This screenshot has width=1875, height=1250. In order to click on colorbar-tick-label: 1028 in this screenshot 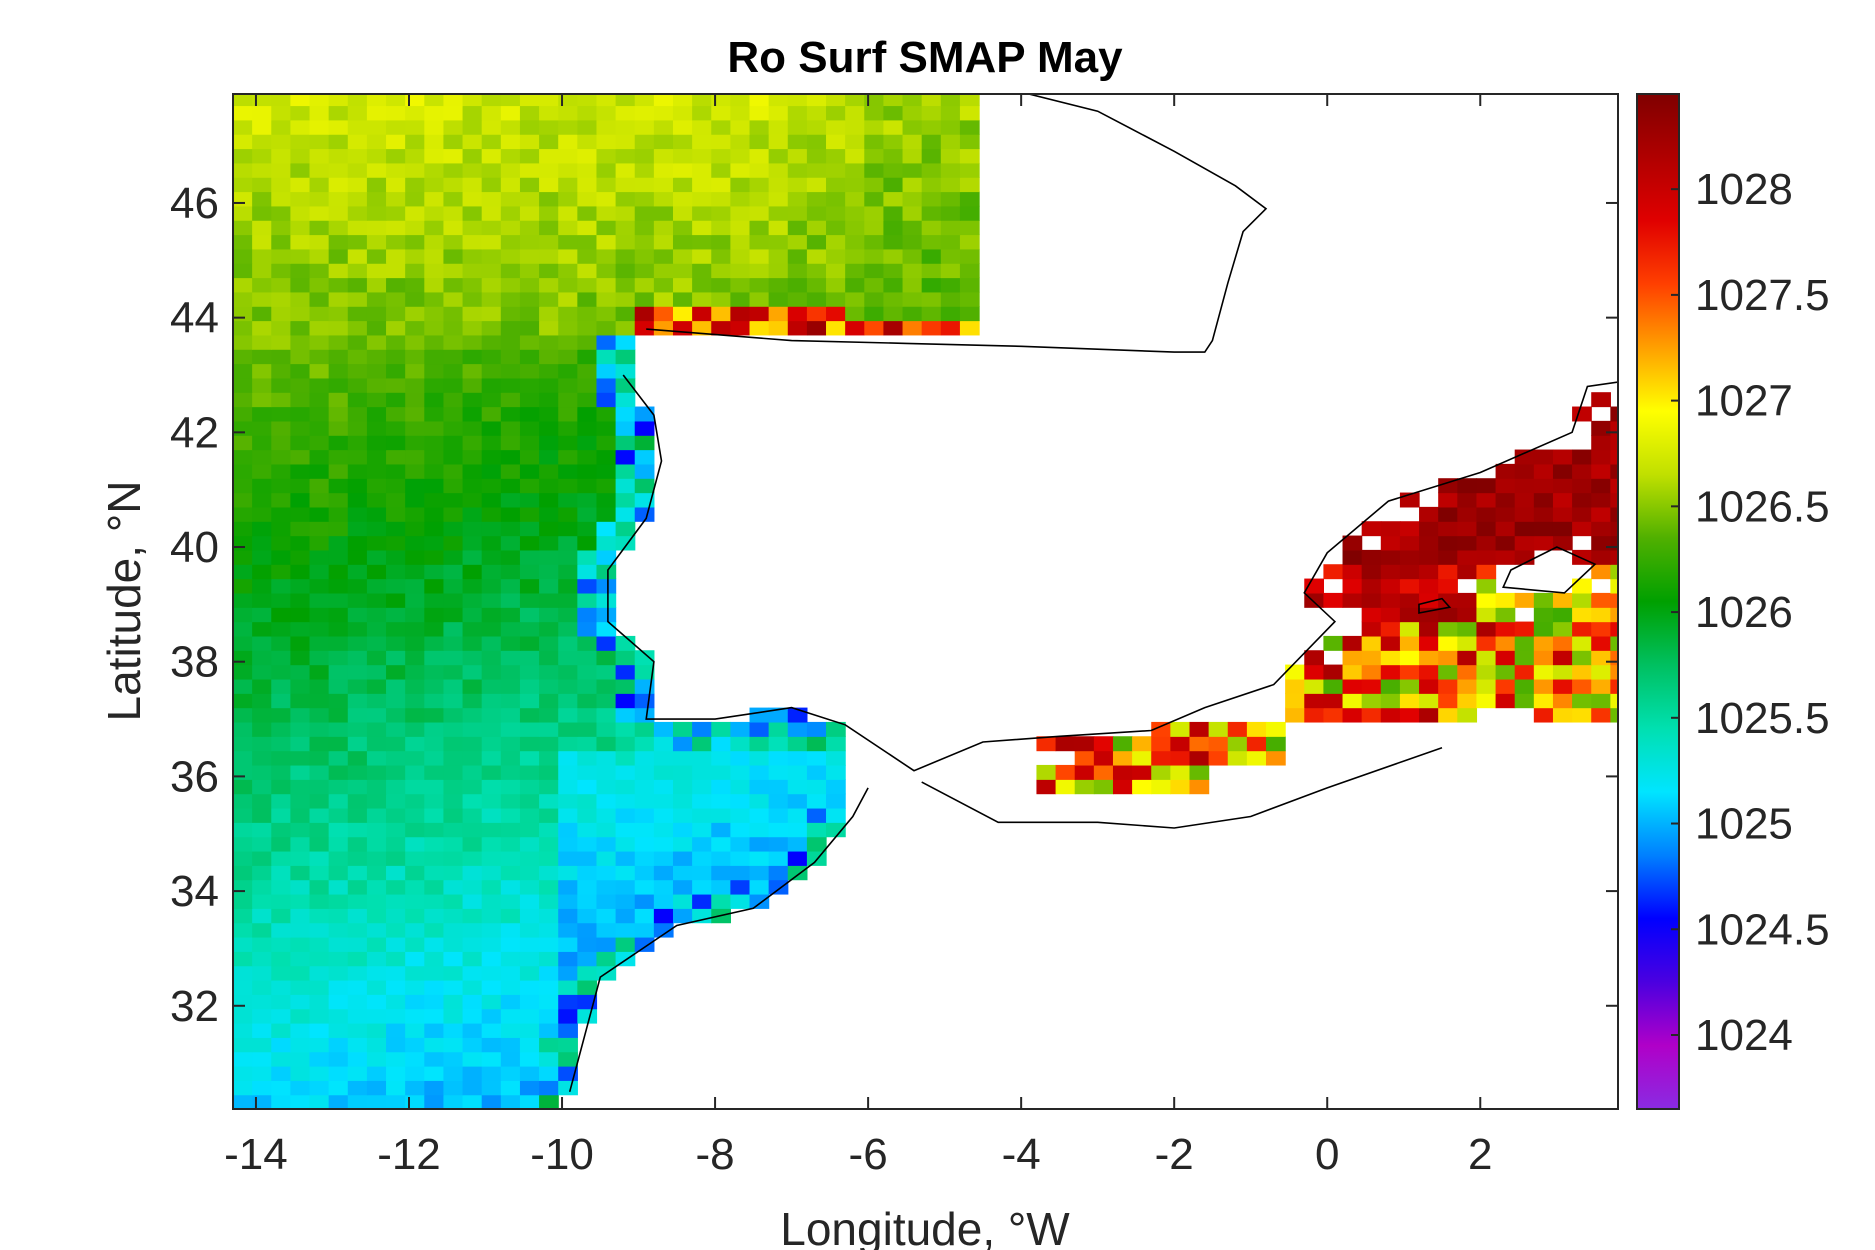, I will do `click(1744, 189)`.